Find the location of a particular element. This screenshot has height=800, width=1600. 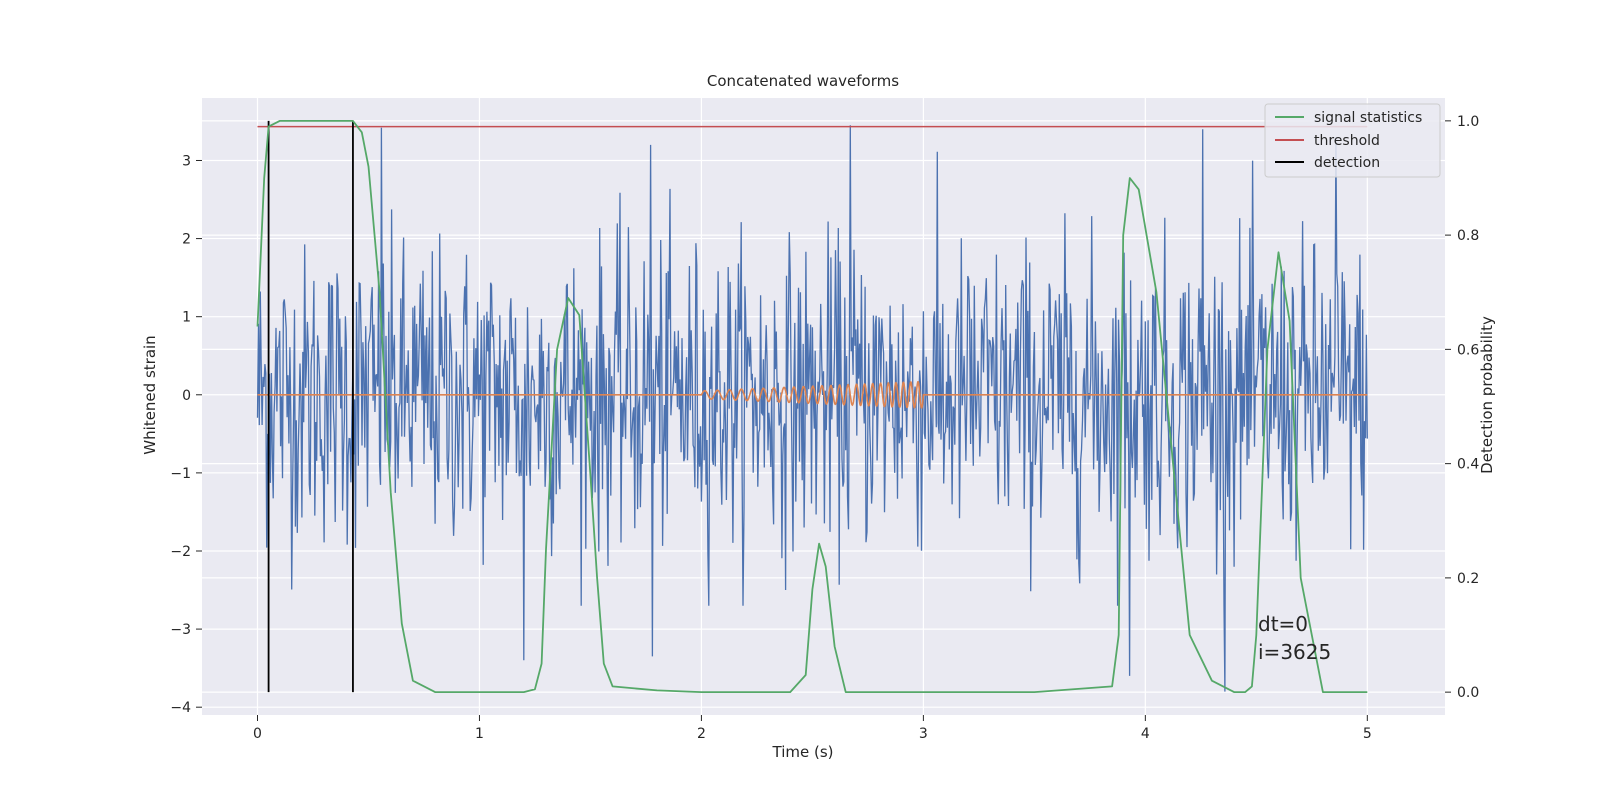

y-tick-label: 2 is located at coordinates (186, 240).